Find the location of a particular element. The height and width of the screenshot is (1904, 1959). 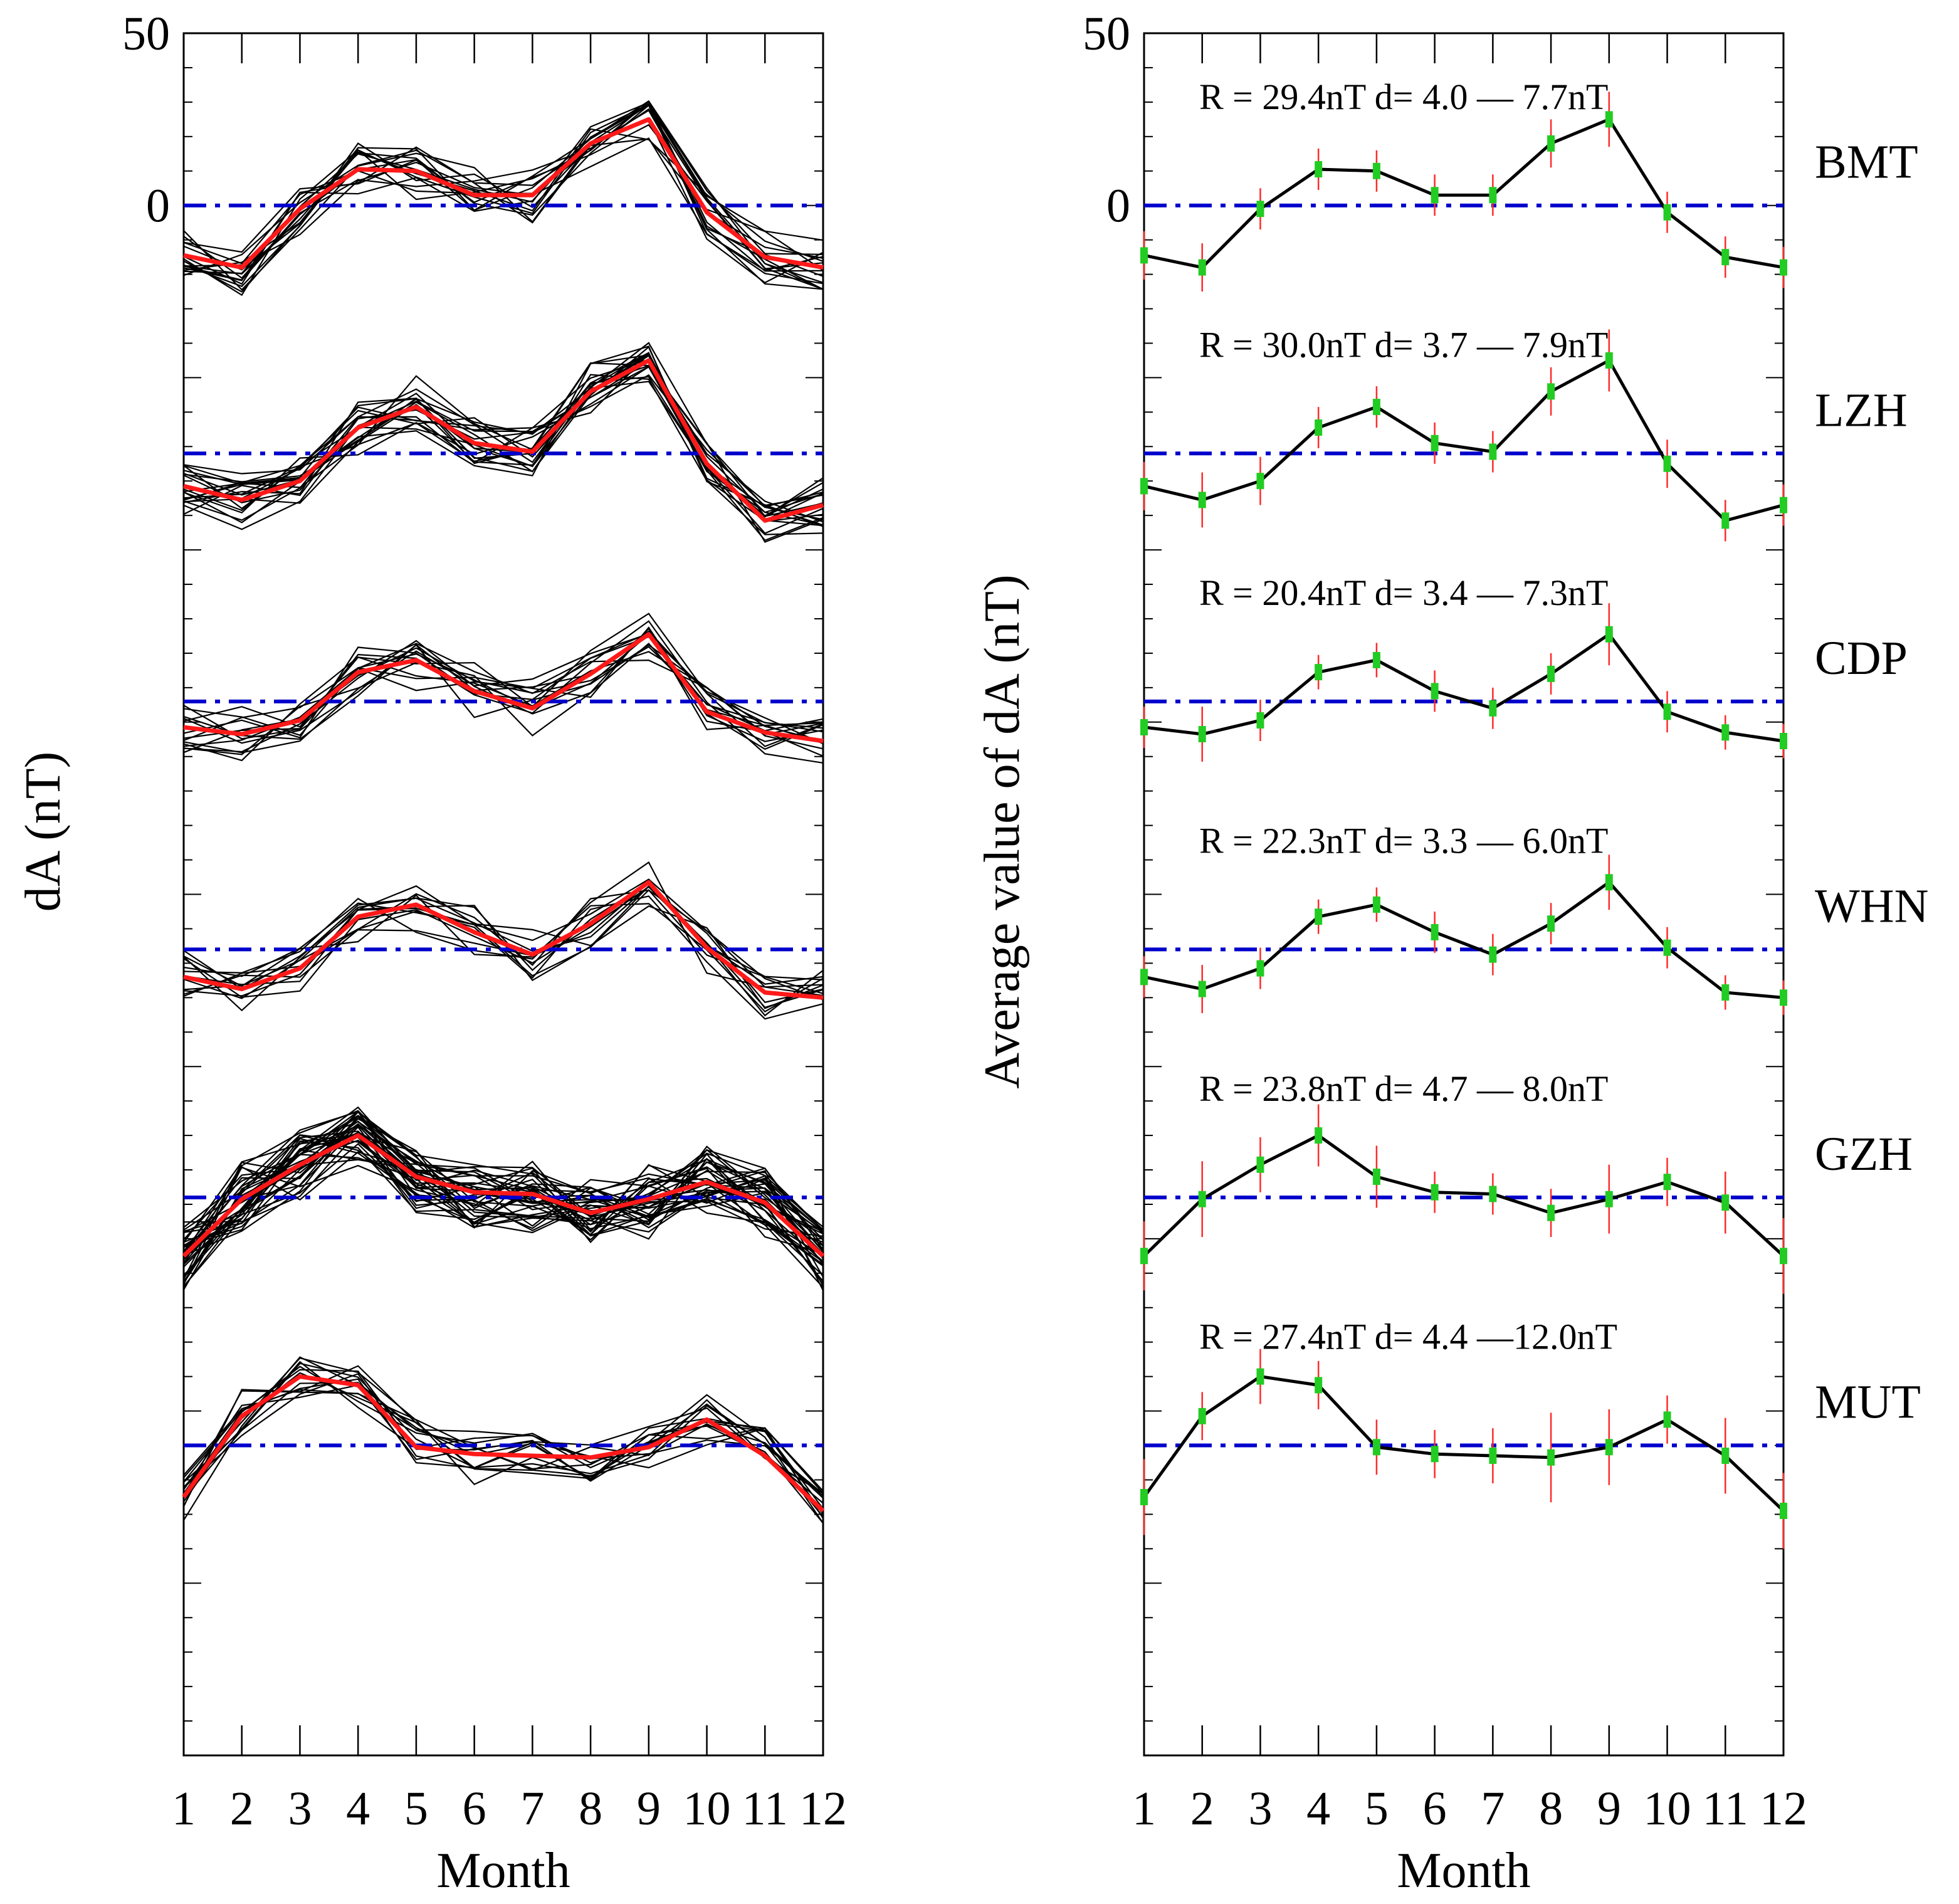

right-y-tick-label-0: 0 is located at coordinates (1118, 207).